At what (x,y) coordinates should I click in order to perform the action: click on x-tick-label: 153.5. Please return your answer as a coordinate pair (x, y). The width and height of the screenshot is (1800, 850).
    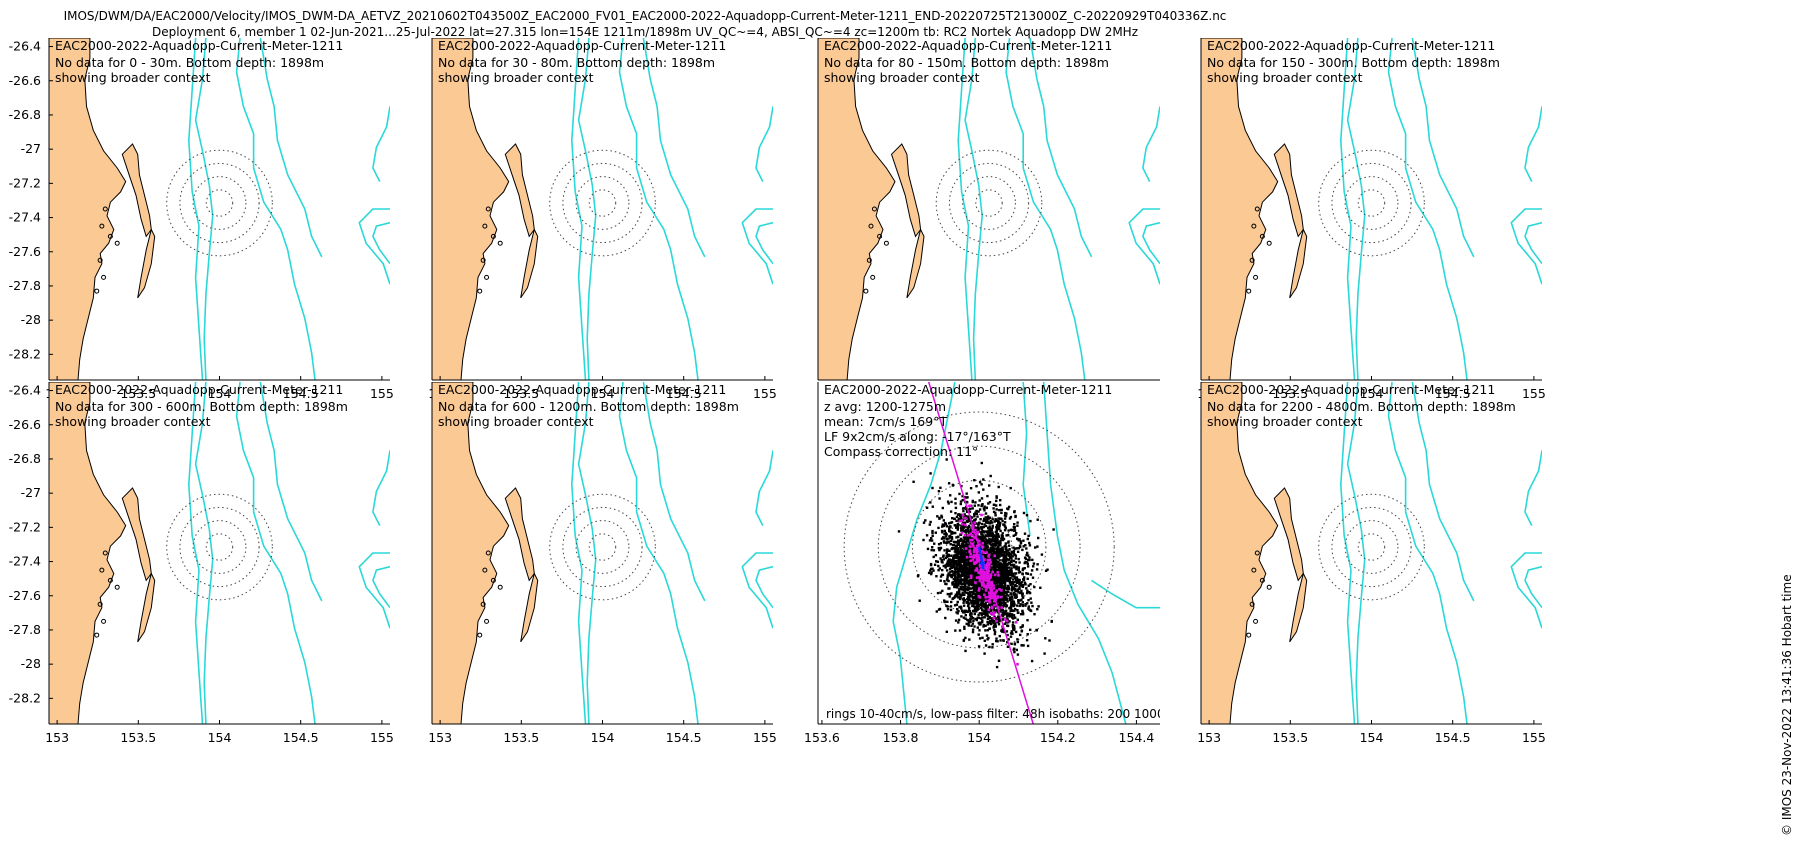
    Looking at the image, I should click on (138, 393).